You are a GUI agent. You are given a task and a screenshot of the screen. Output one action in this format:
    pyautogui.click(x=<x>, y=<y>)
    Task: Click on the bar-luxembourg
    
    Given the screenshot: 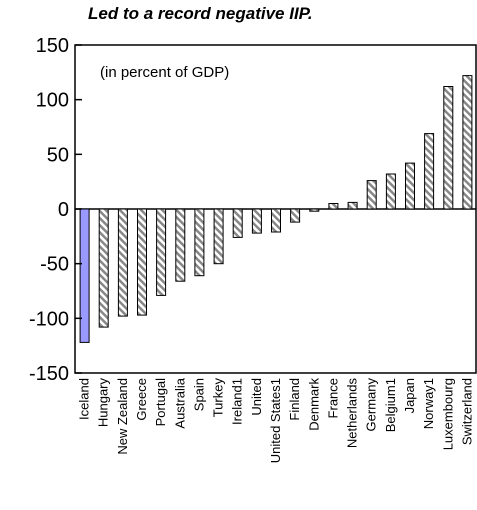 What is the action you would take?
    pyautogui.click(x=448, y=148)
    